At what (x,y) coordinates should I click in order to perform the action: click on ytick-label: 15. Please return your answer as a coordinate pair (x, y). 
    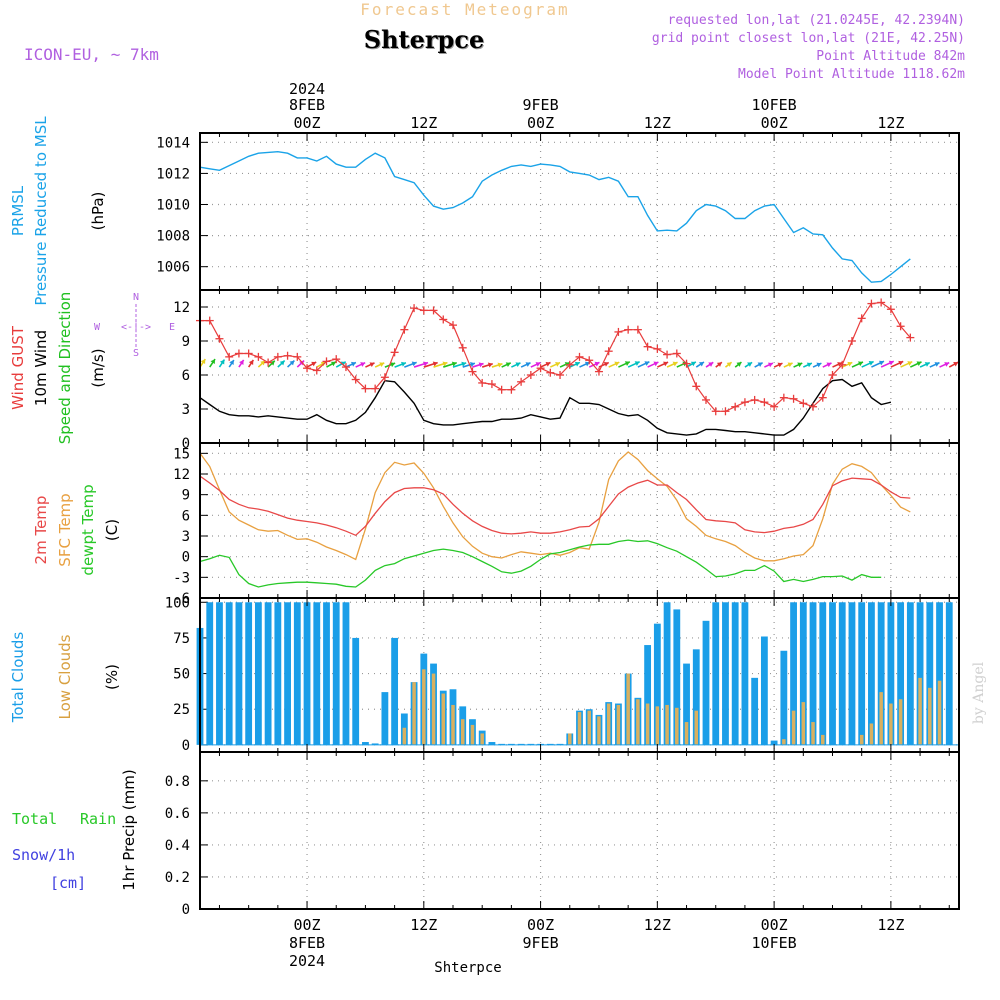
    Looking at the image, I should click on (181, 454).